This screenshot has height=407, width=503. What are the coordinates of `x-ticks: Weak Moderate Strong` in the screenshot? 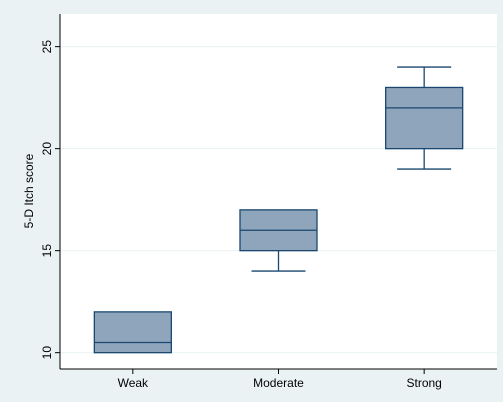 It's located at (280, 379).